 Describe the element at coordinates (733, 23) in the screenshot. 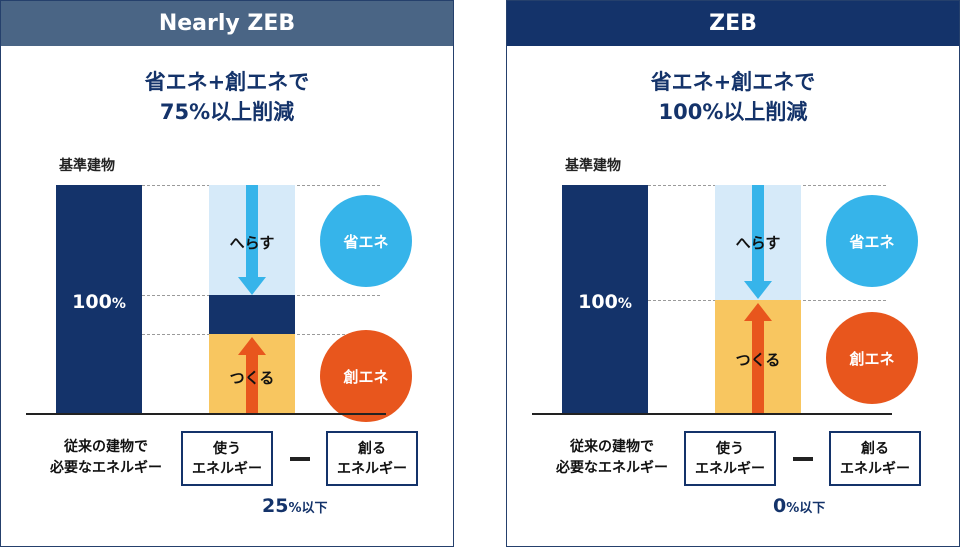

I see `panel-title: ZEB` at that location.